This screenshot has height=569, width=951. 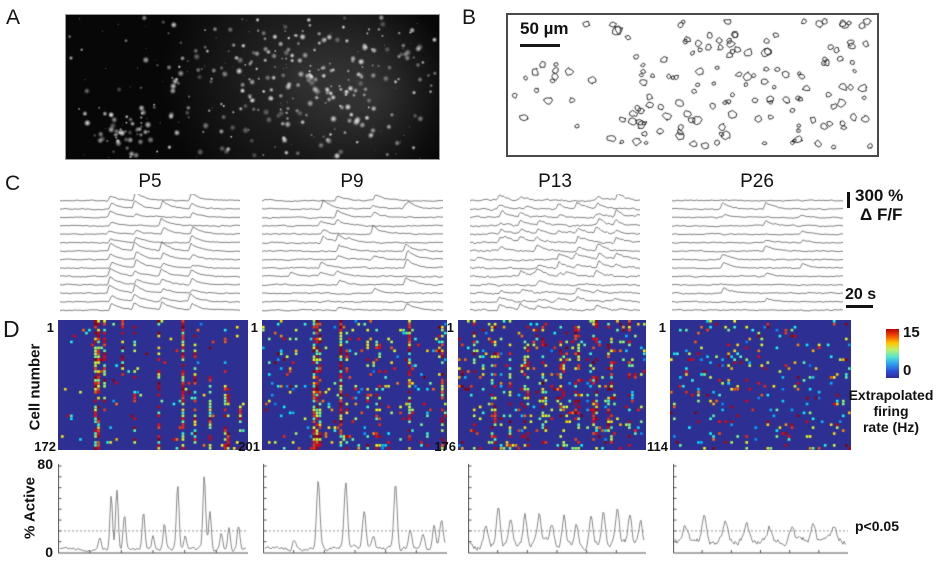 What do you see at coordinates (911, 332) in the screenshot?
I see `colorbar-max-label: 15` at bounding box center [911, 332].